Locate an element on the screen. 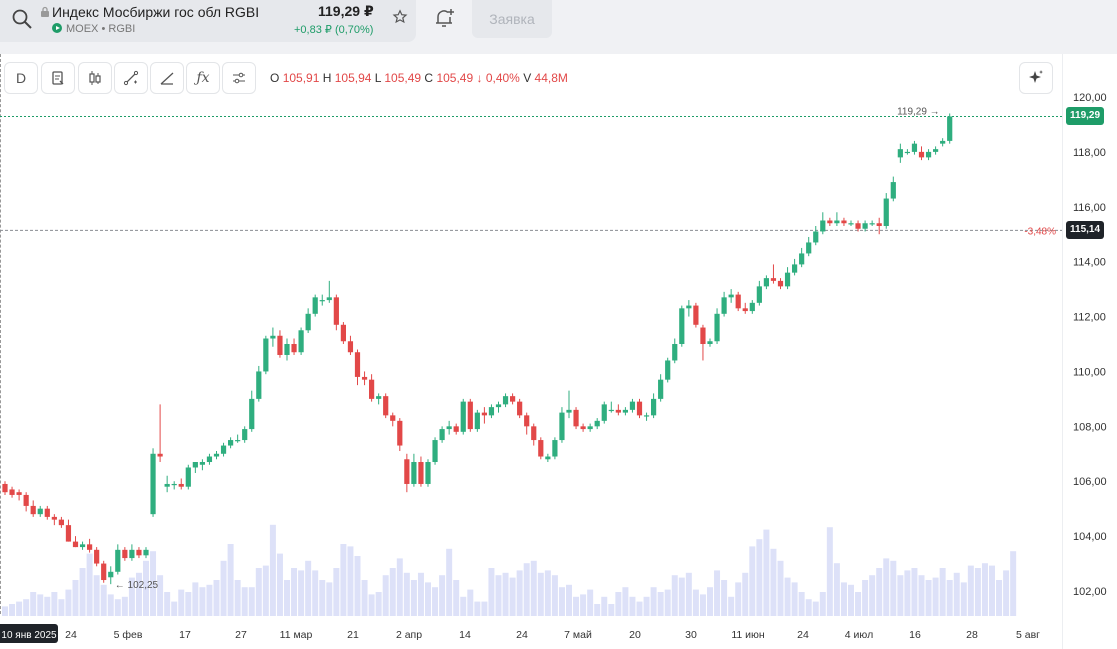 This screenshot has width=1117, height=649. y-tick-label: 108,00 is located at coordinates (1090, 427).